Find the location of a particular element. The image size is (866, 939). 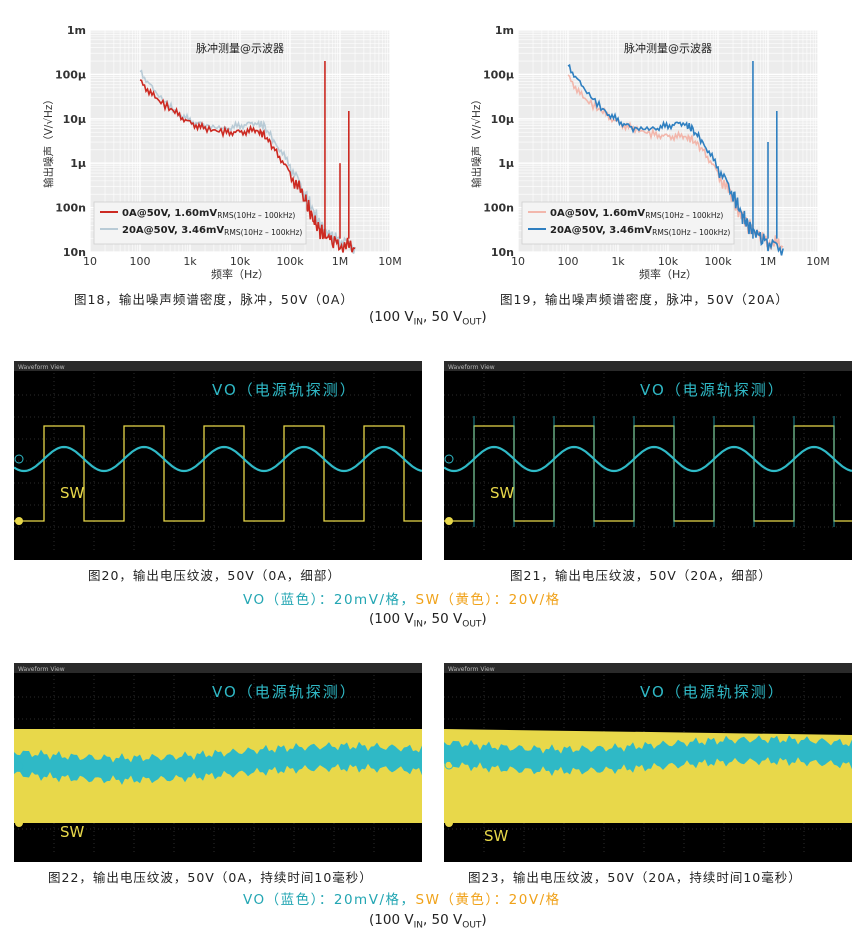

scope-fig23: Waveform View VO（电源轨探测） SW is located at coordinates (648, 762).